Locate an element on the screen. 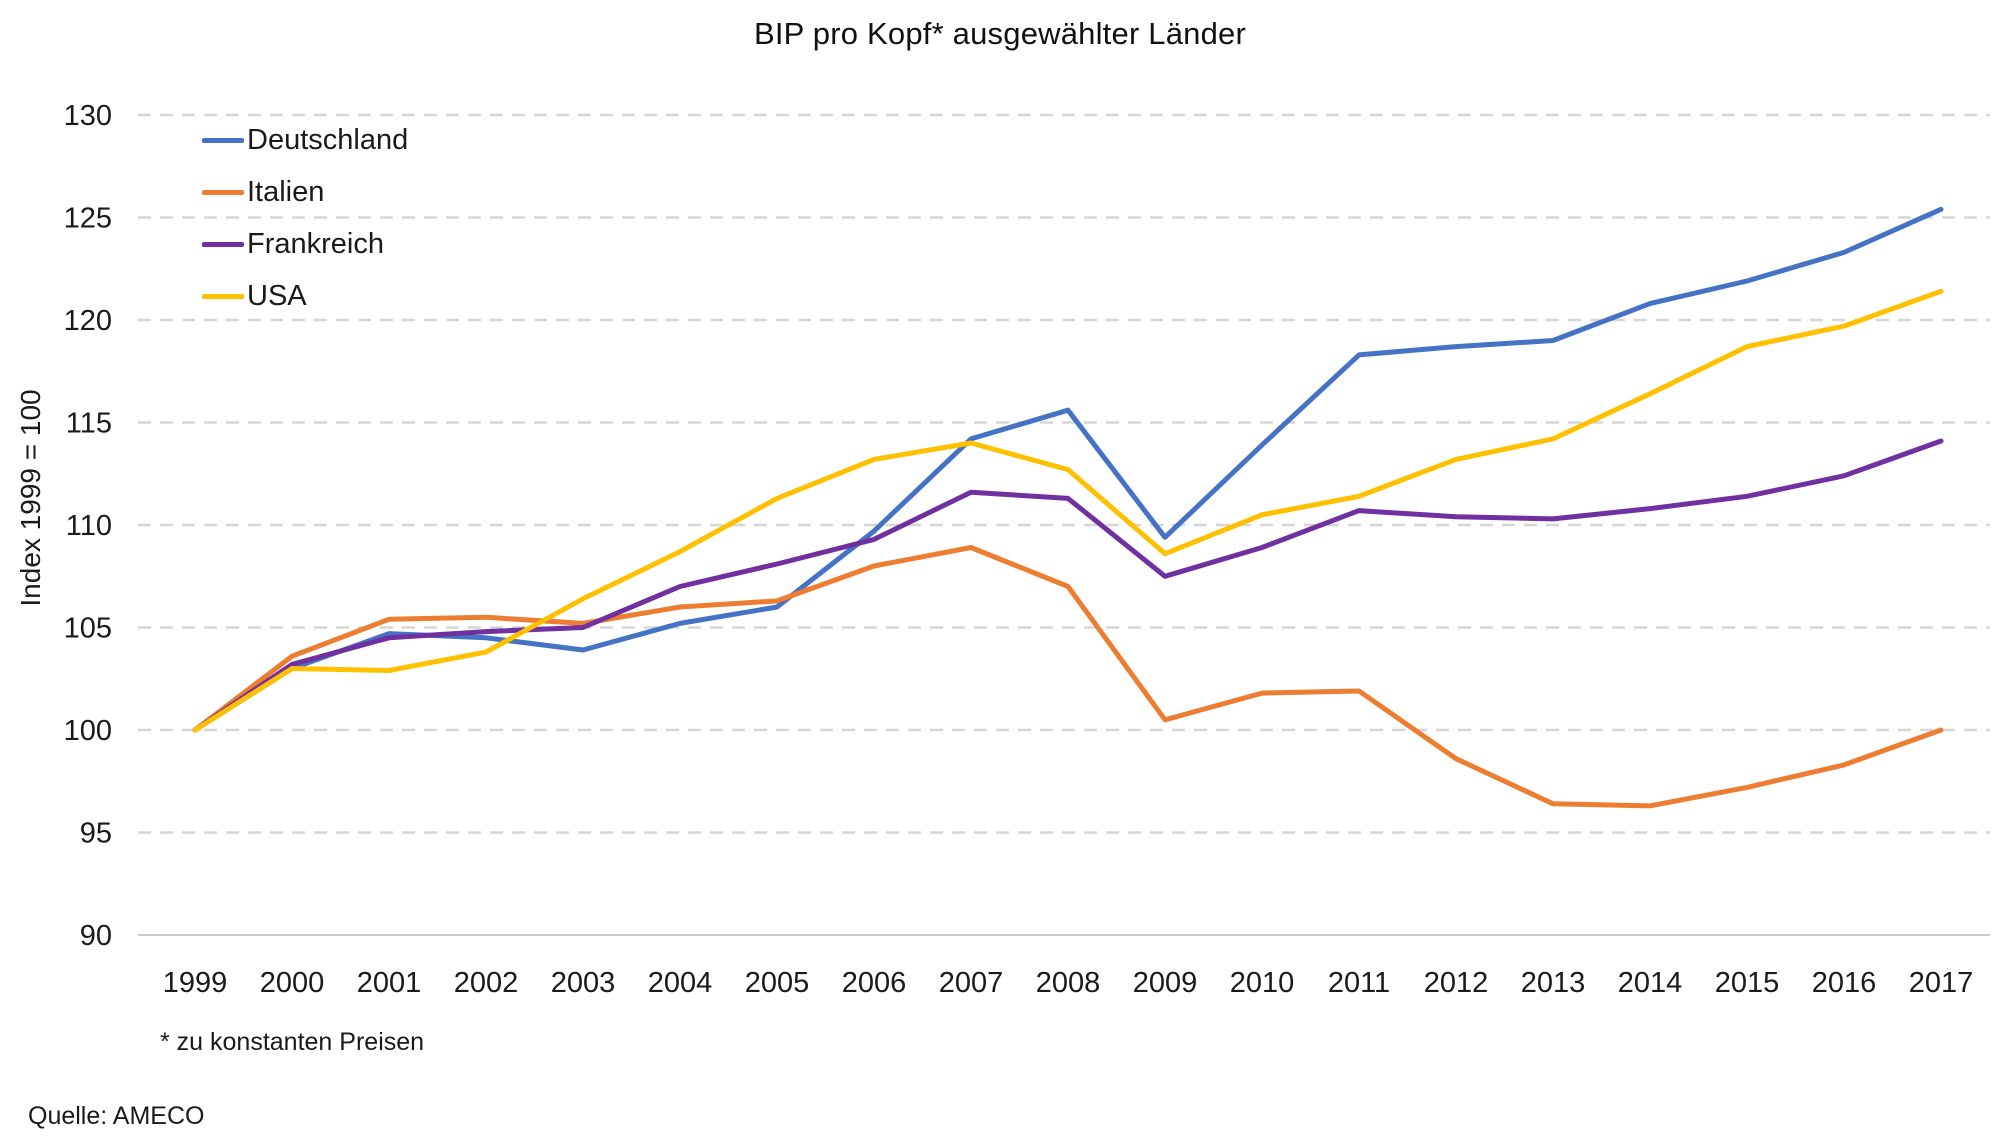 The width and height of the screenshot is (2000, 1142). source-note: Quelle: AMECO is located at coordinates (116, 1116).